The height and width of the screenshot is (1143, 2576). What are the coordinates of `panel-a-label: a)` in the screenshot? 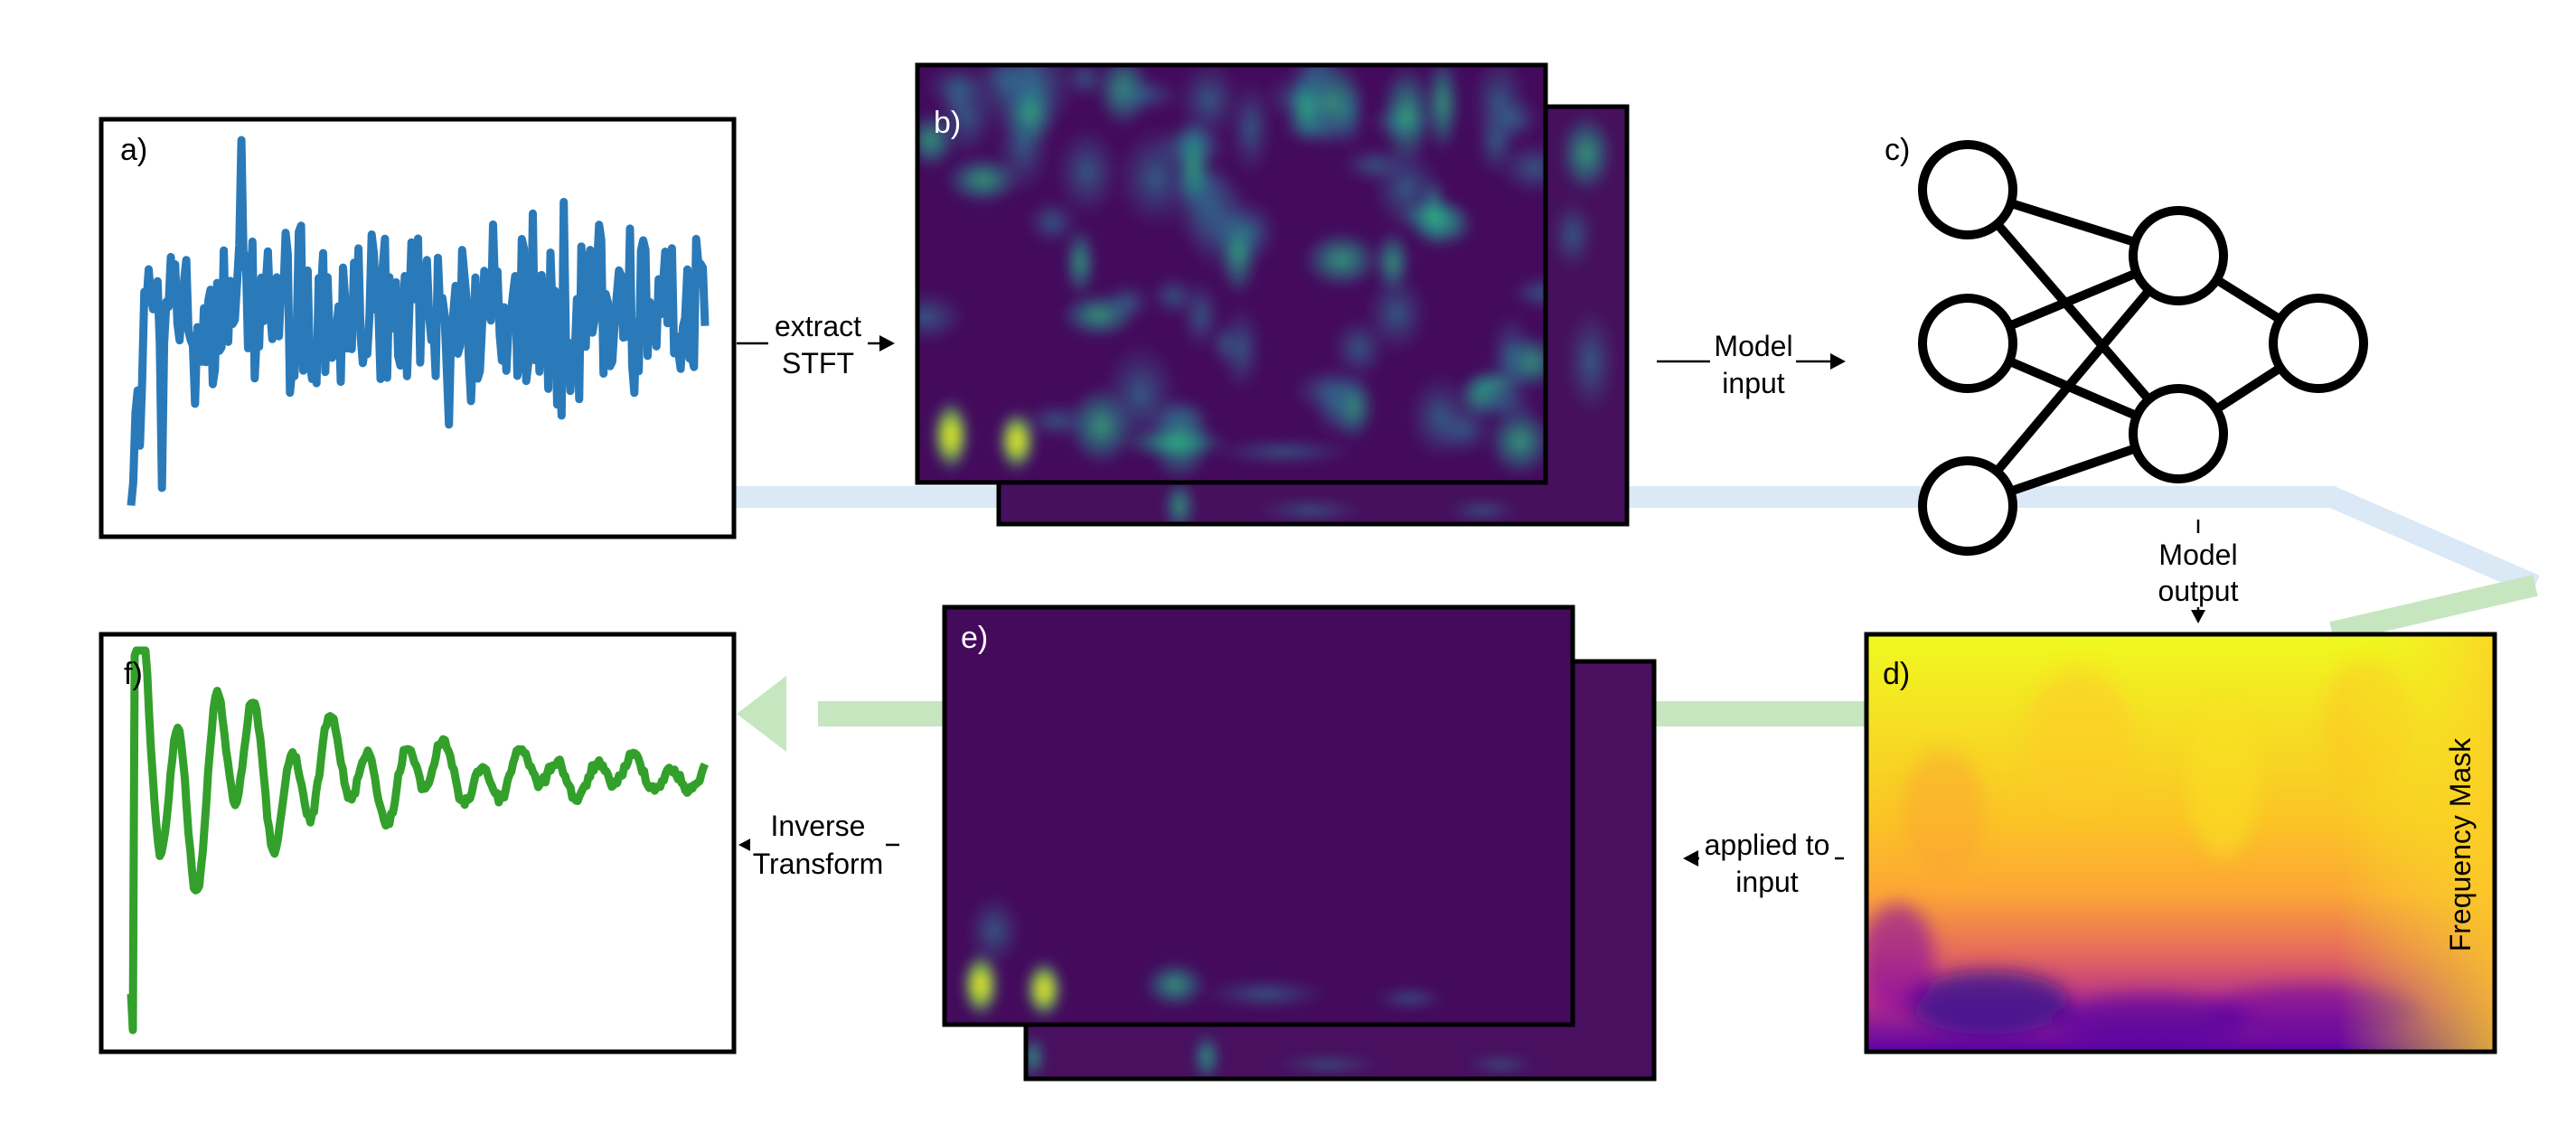 It's located at (133, 150).